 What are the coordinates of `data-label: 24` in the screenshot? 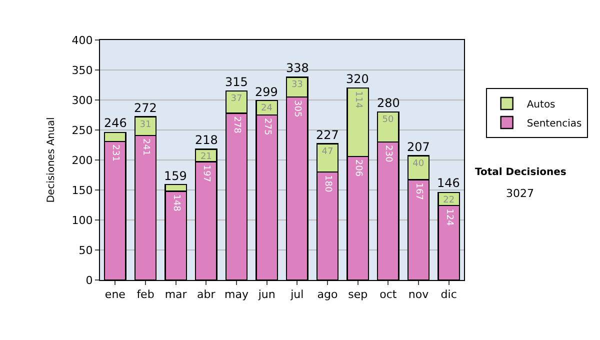 It's located at (266, 109).